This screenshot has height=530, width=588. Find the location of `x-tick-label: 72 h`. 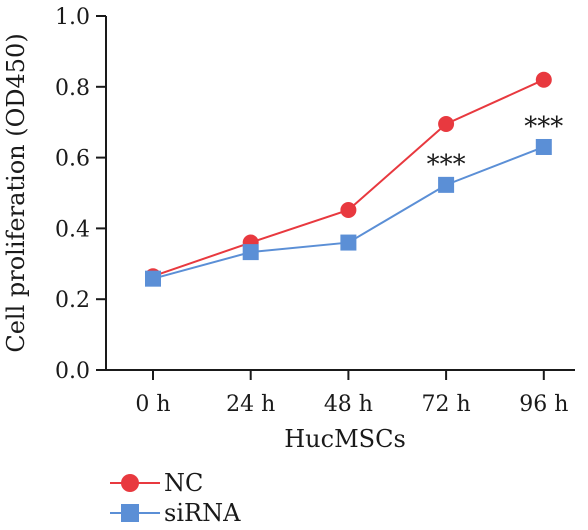

x-tick-label: 72 h is located at coordinates (446, 404).